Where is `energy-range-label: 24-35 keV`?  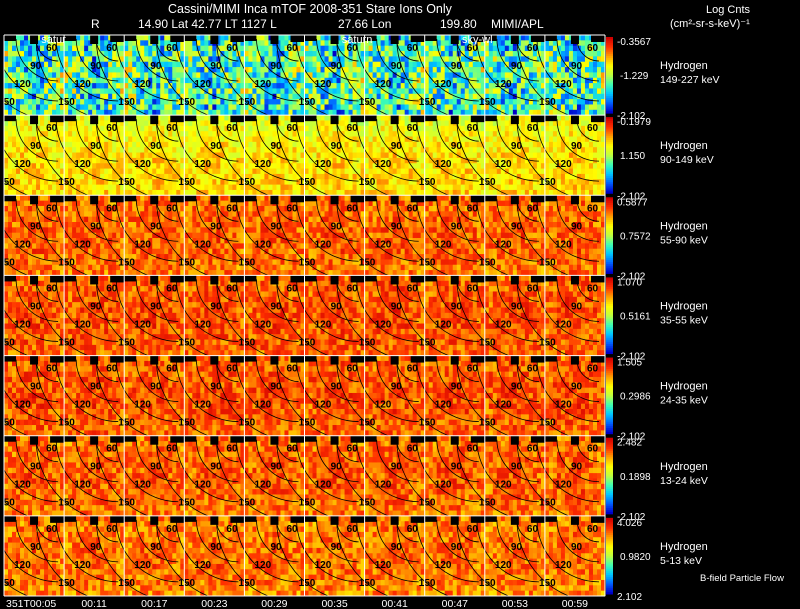 energy-range-label: 24-35 keV is located at coordinates (684, 401).